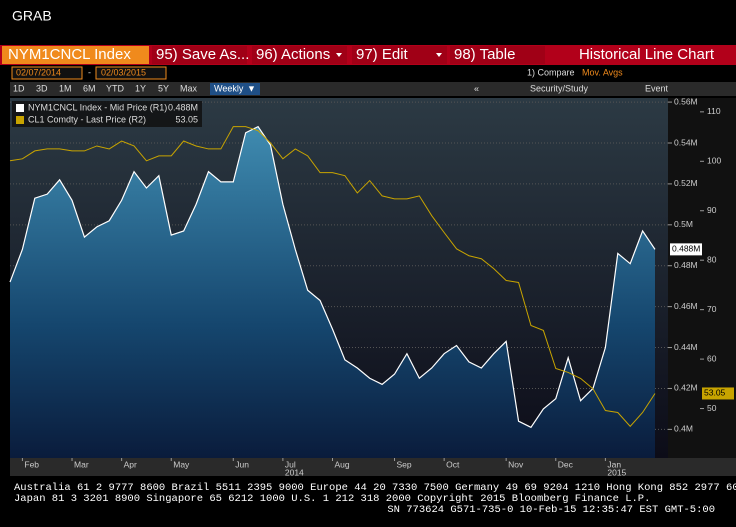 Image resolution: width=736 pixels, height=527 pixels. Describe the element at coordinates (686, 265) in the screenshot. I see `y-tick-label: 0.48M` at that location.